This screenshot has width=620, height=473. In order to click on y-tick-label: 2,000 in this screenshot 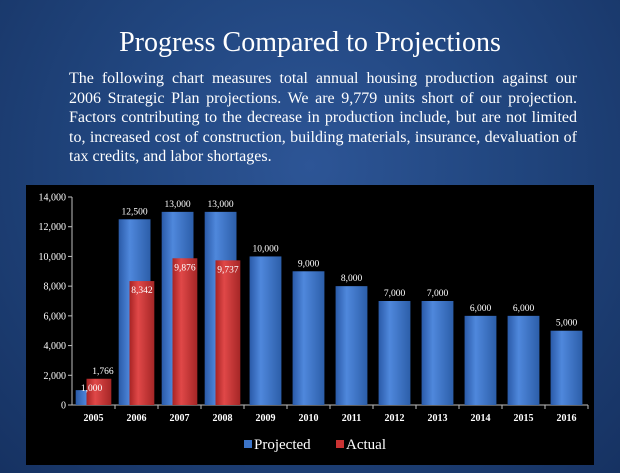, I will do `click(55, 376)`.